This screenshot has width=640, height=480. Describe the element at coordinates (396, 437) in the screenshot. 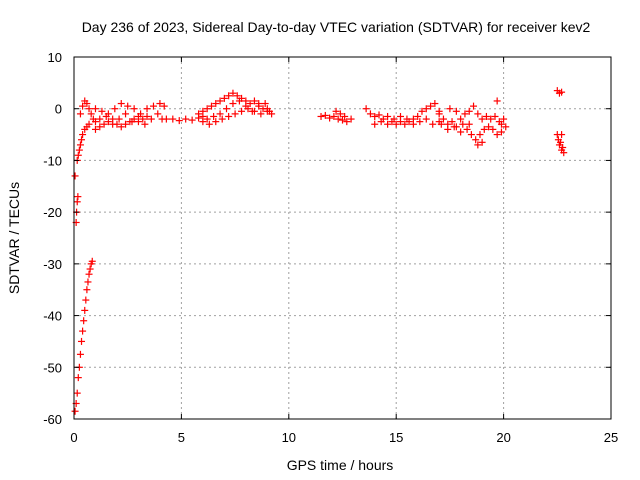

I see `x-tick-label: 15` at that location.